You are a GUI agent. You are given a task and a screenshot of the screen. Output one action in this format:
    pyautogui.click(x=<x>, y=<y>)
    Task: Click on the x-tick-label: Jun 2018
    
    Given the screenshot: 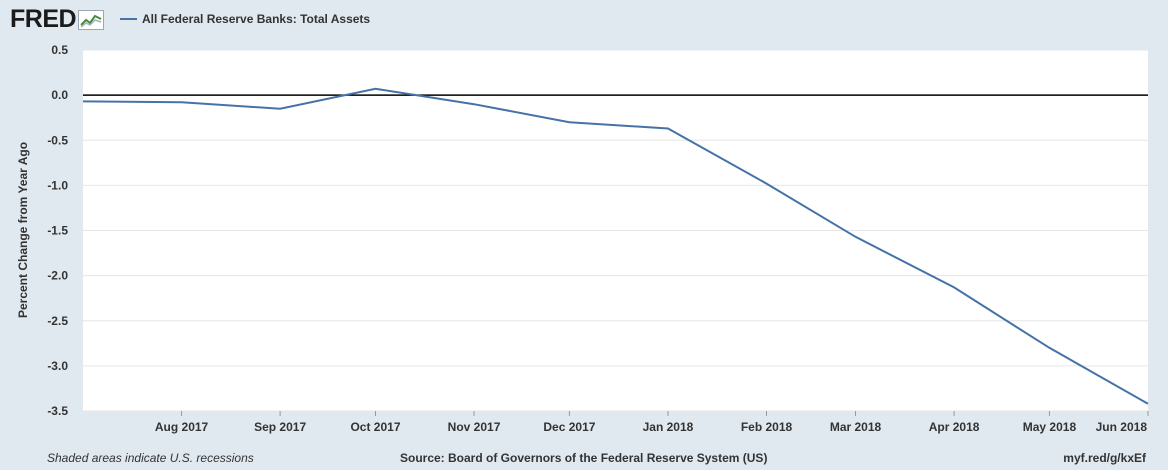 What is the action you would take?
    pyautogui.click(x=1122, y=427)
    